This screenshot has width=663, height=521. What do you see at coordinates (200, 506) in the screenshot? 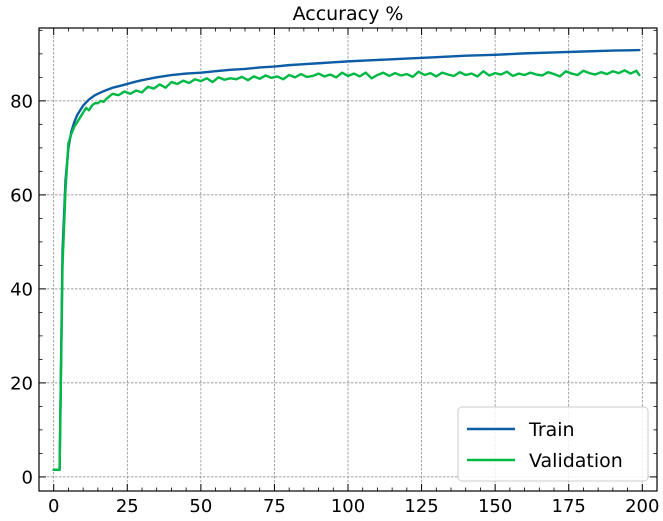
I see `x-tick-label: 50` at bounding box center [200, 506].